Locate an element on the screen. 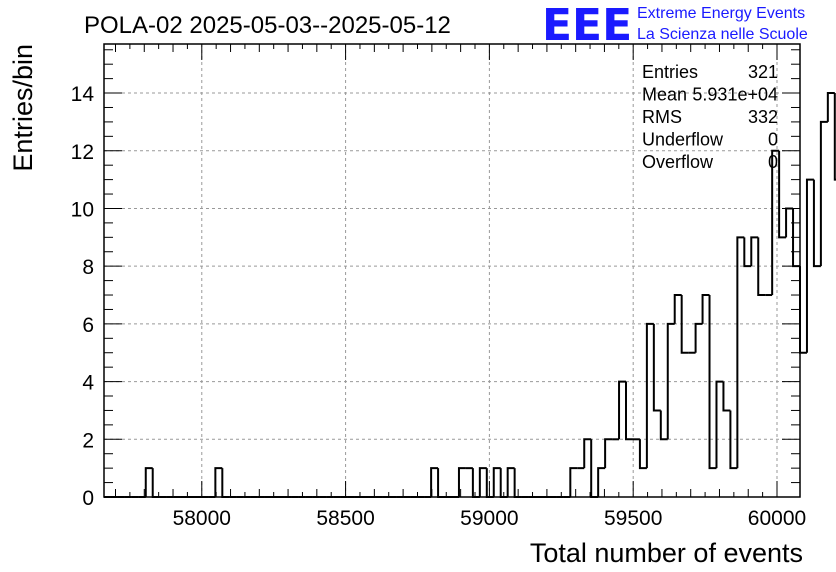 Image resolution: width=836 pixels, height=572 pixels. y-tick-label: 10 is located at coordinates (82, 209).